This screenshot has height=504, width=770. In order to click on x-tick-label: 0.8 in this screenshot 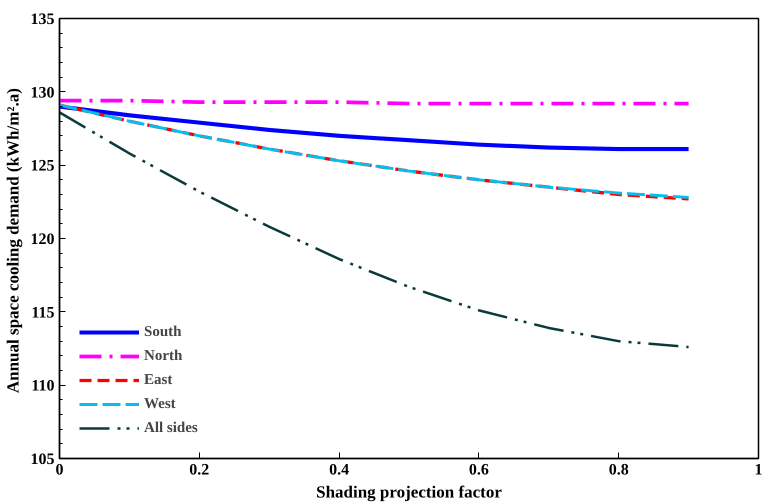, I will do `click(618, 470)`.